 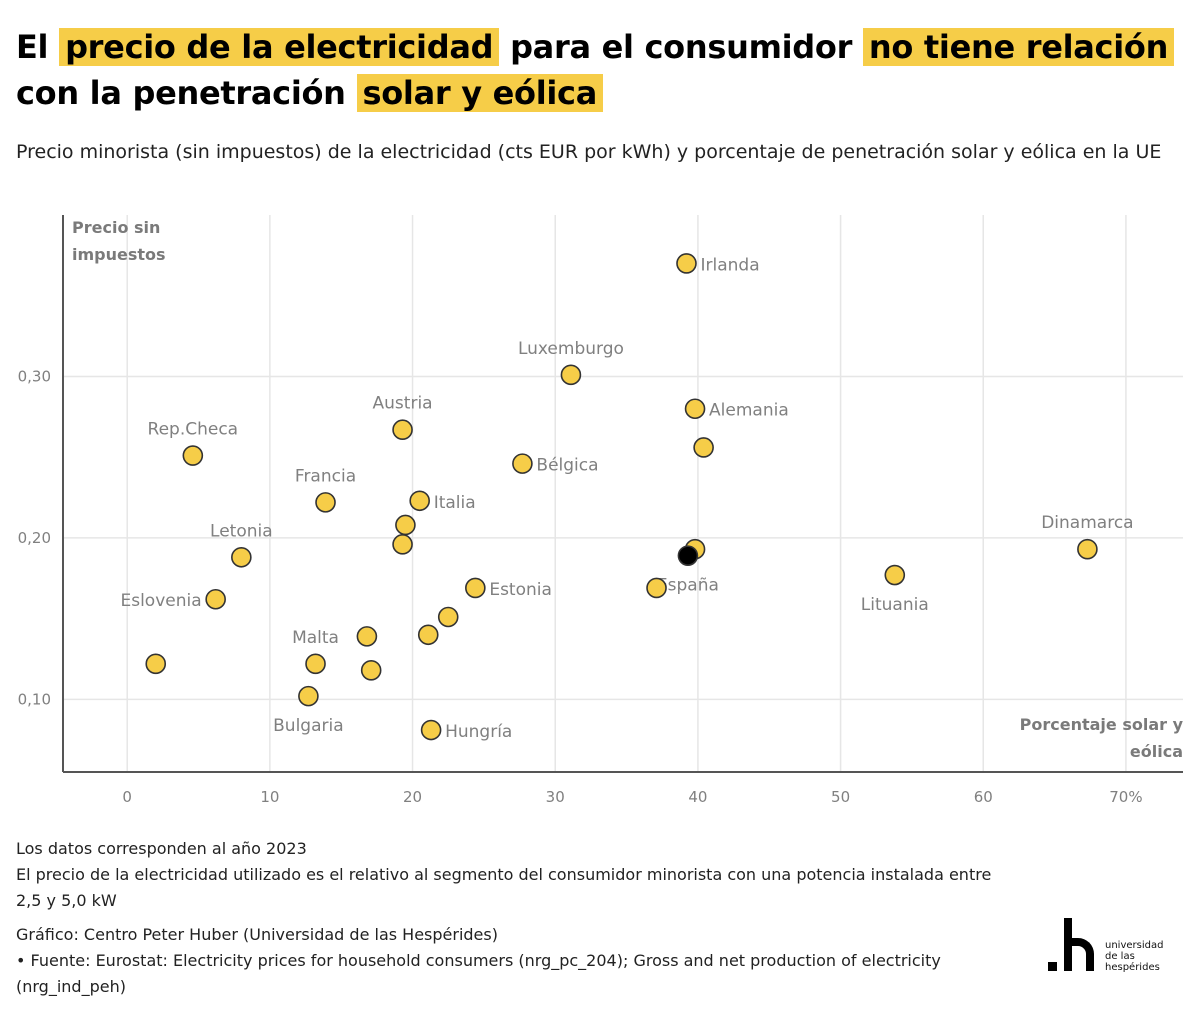 I want to click on point-label: Austria, so click(x=403, y=404).